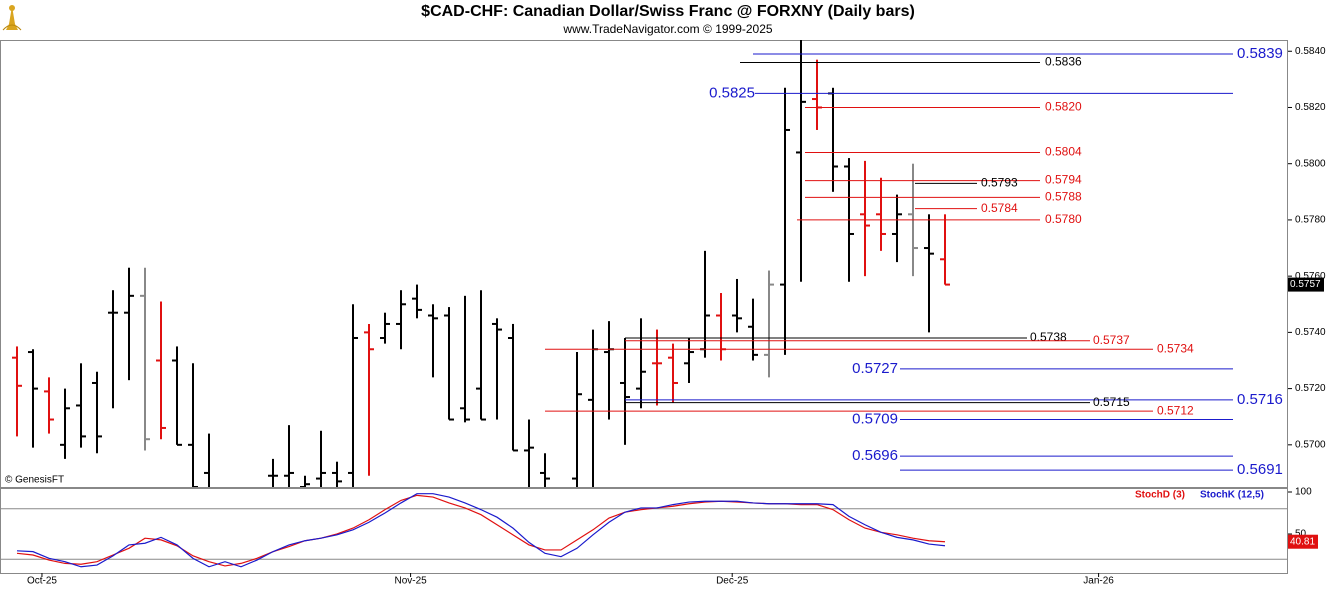  What do you see at coordinates (1310, 107) in the screenshot?
I see `y-tick-label: 0.5820` at bounding box center [1310, 107].